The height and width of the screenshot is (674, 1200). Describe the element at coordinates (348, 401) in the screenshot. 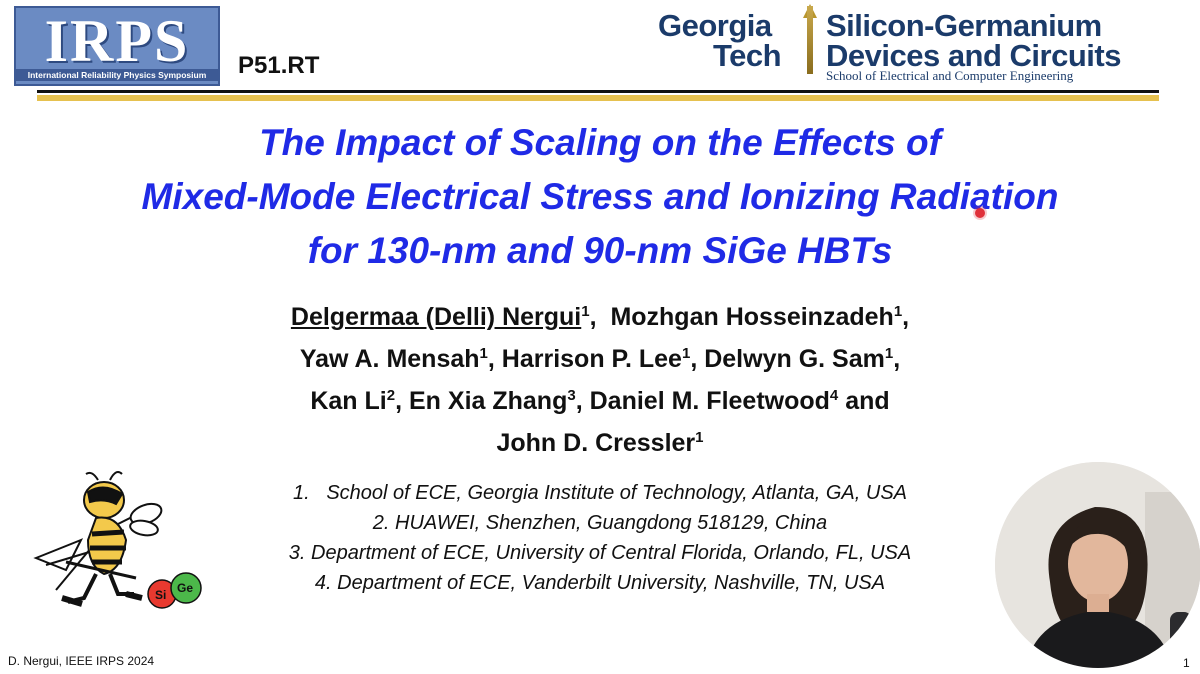

I see `author-name: Kan Li` at that location.